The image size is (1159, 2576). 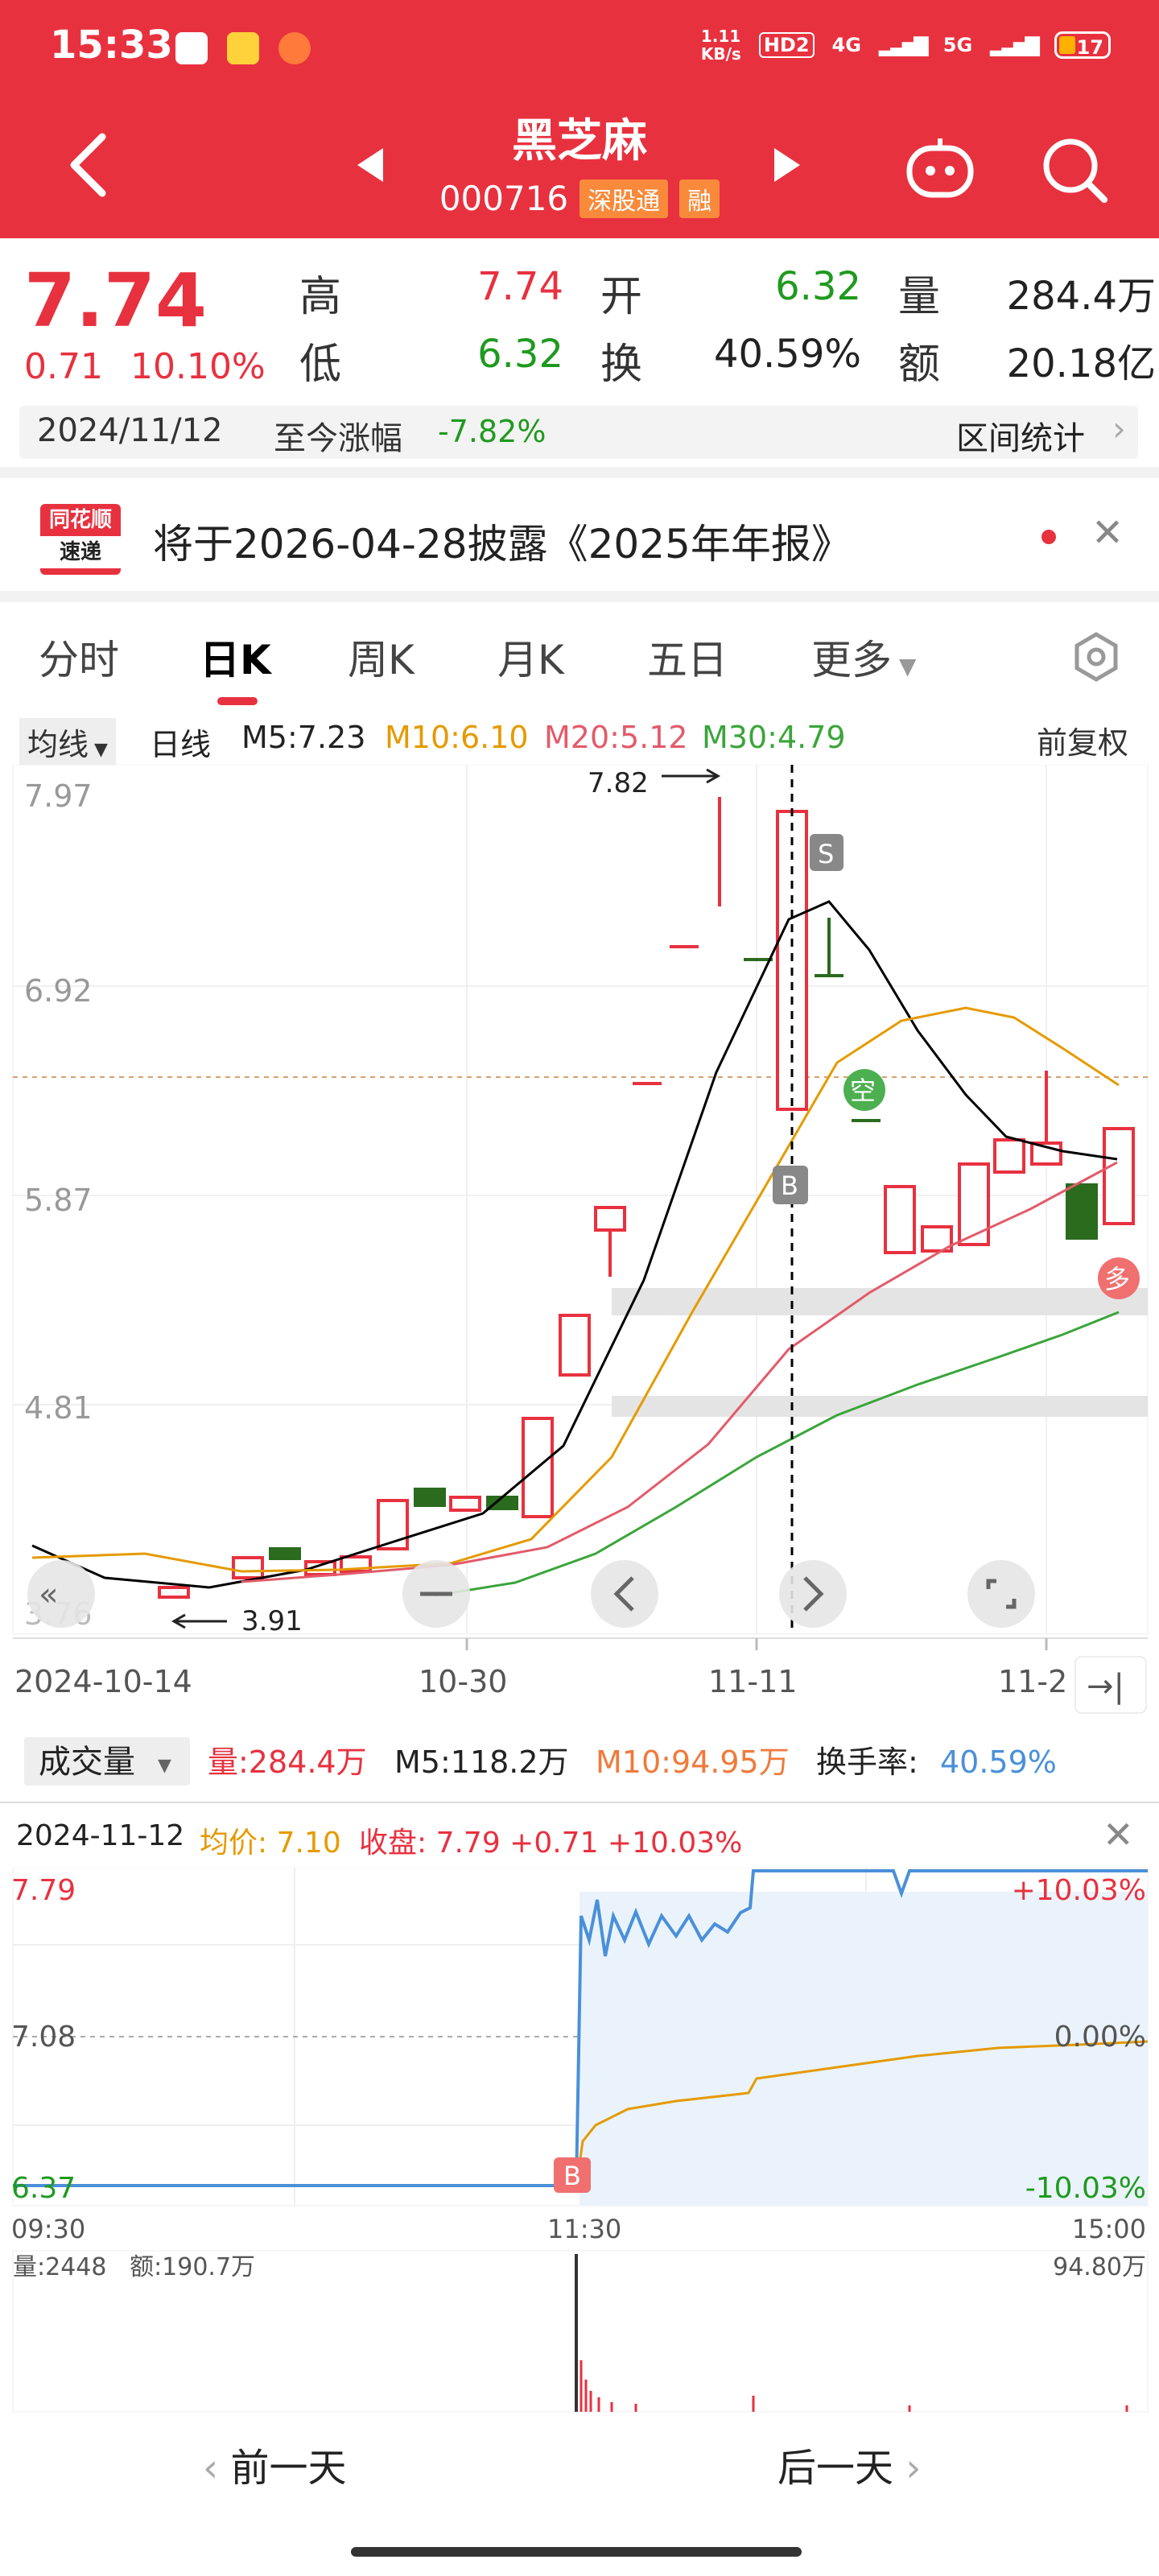 What do you see at coordinates (381, 660) in the screenshot?
I see `tab-weekly-k: 周K` at bounding box center [381, 660].